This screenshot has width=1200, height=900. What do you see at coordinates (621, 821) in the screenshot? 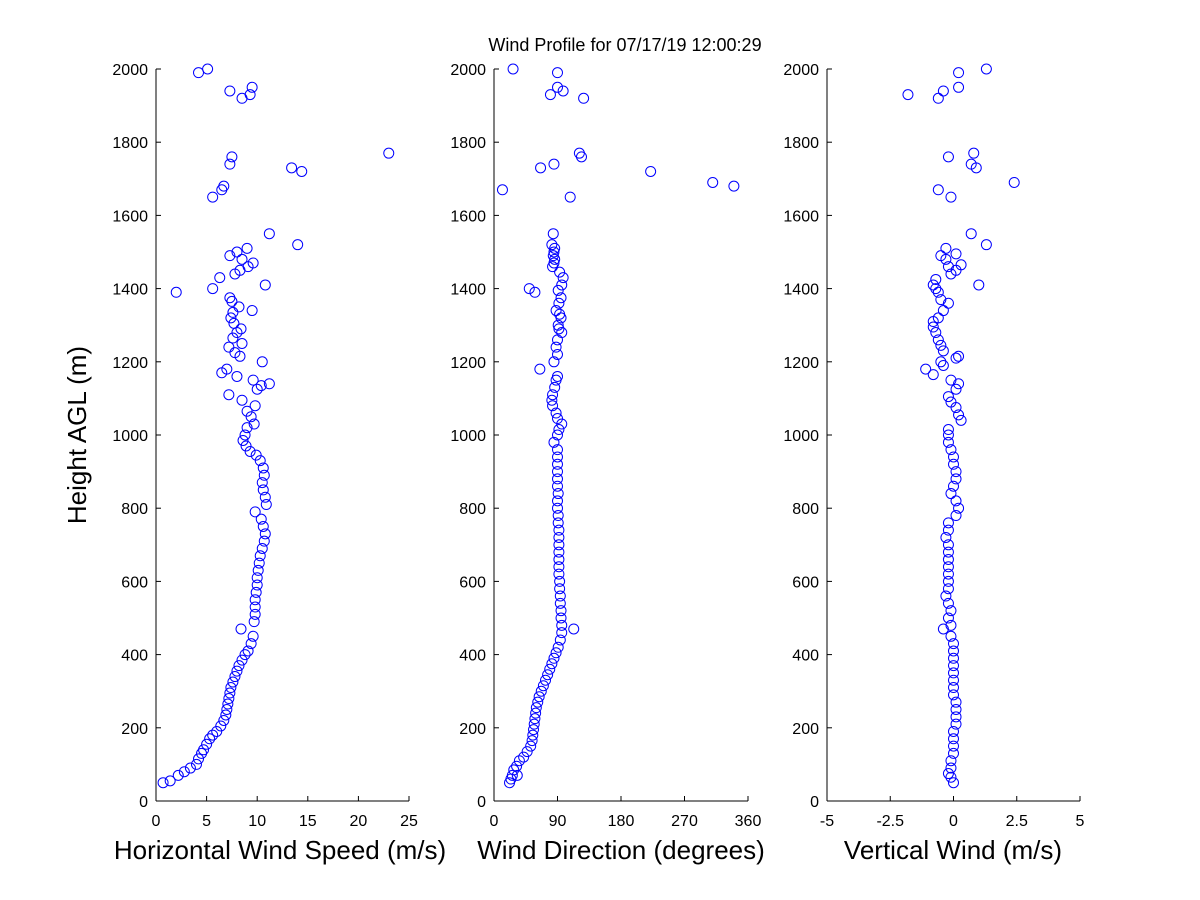
I see `x-tick-label: 180` at bounding box center [621, 821].